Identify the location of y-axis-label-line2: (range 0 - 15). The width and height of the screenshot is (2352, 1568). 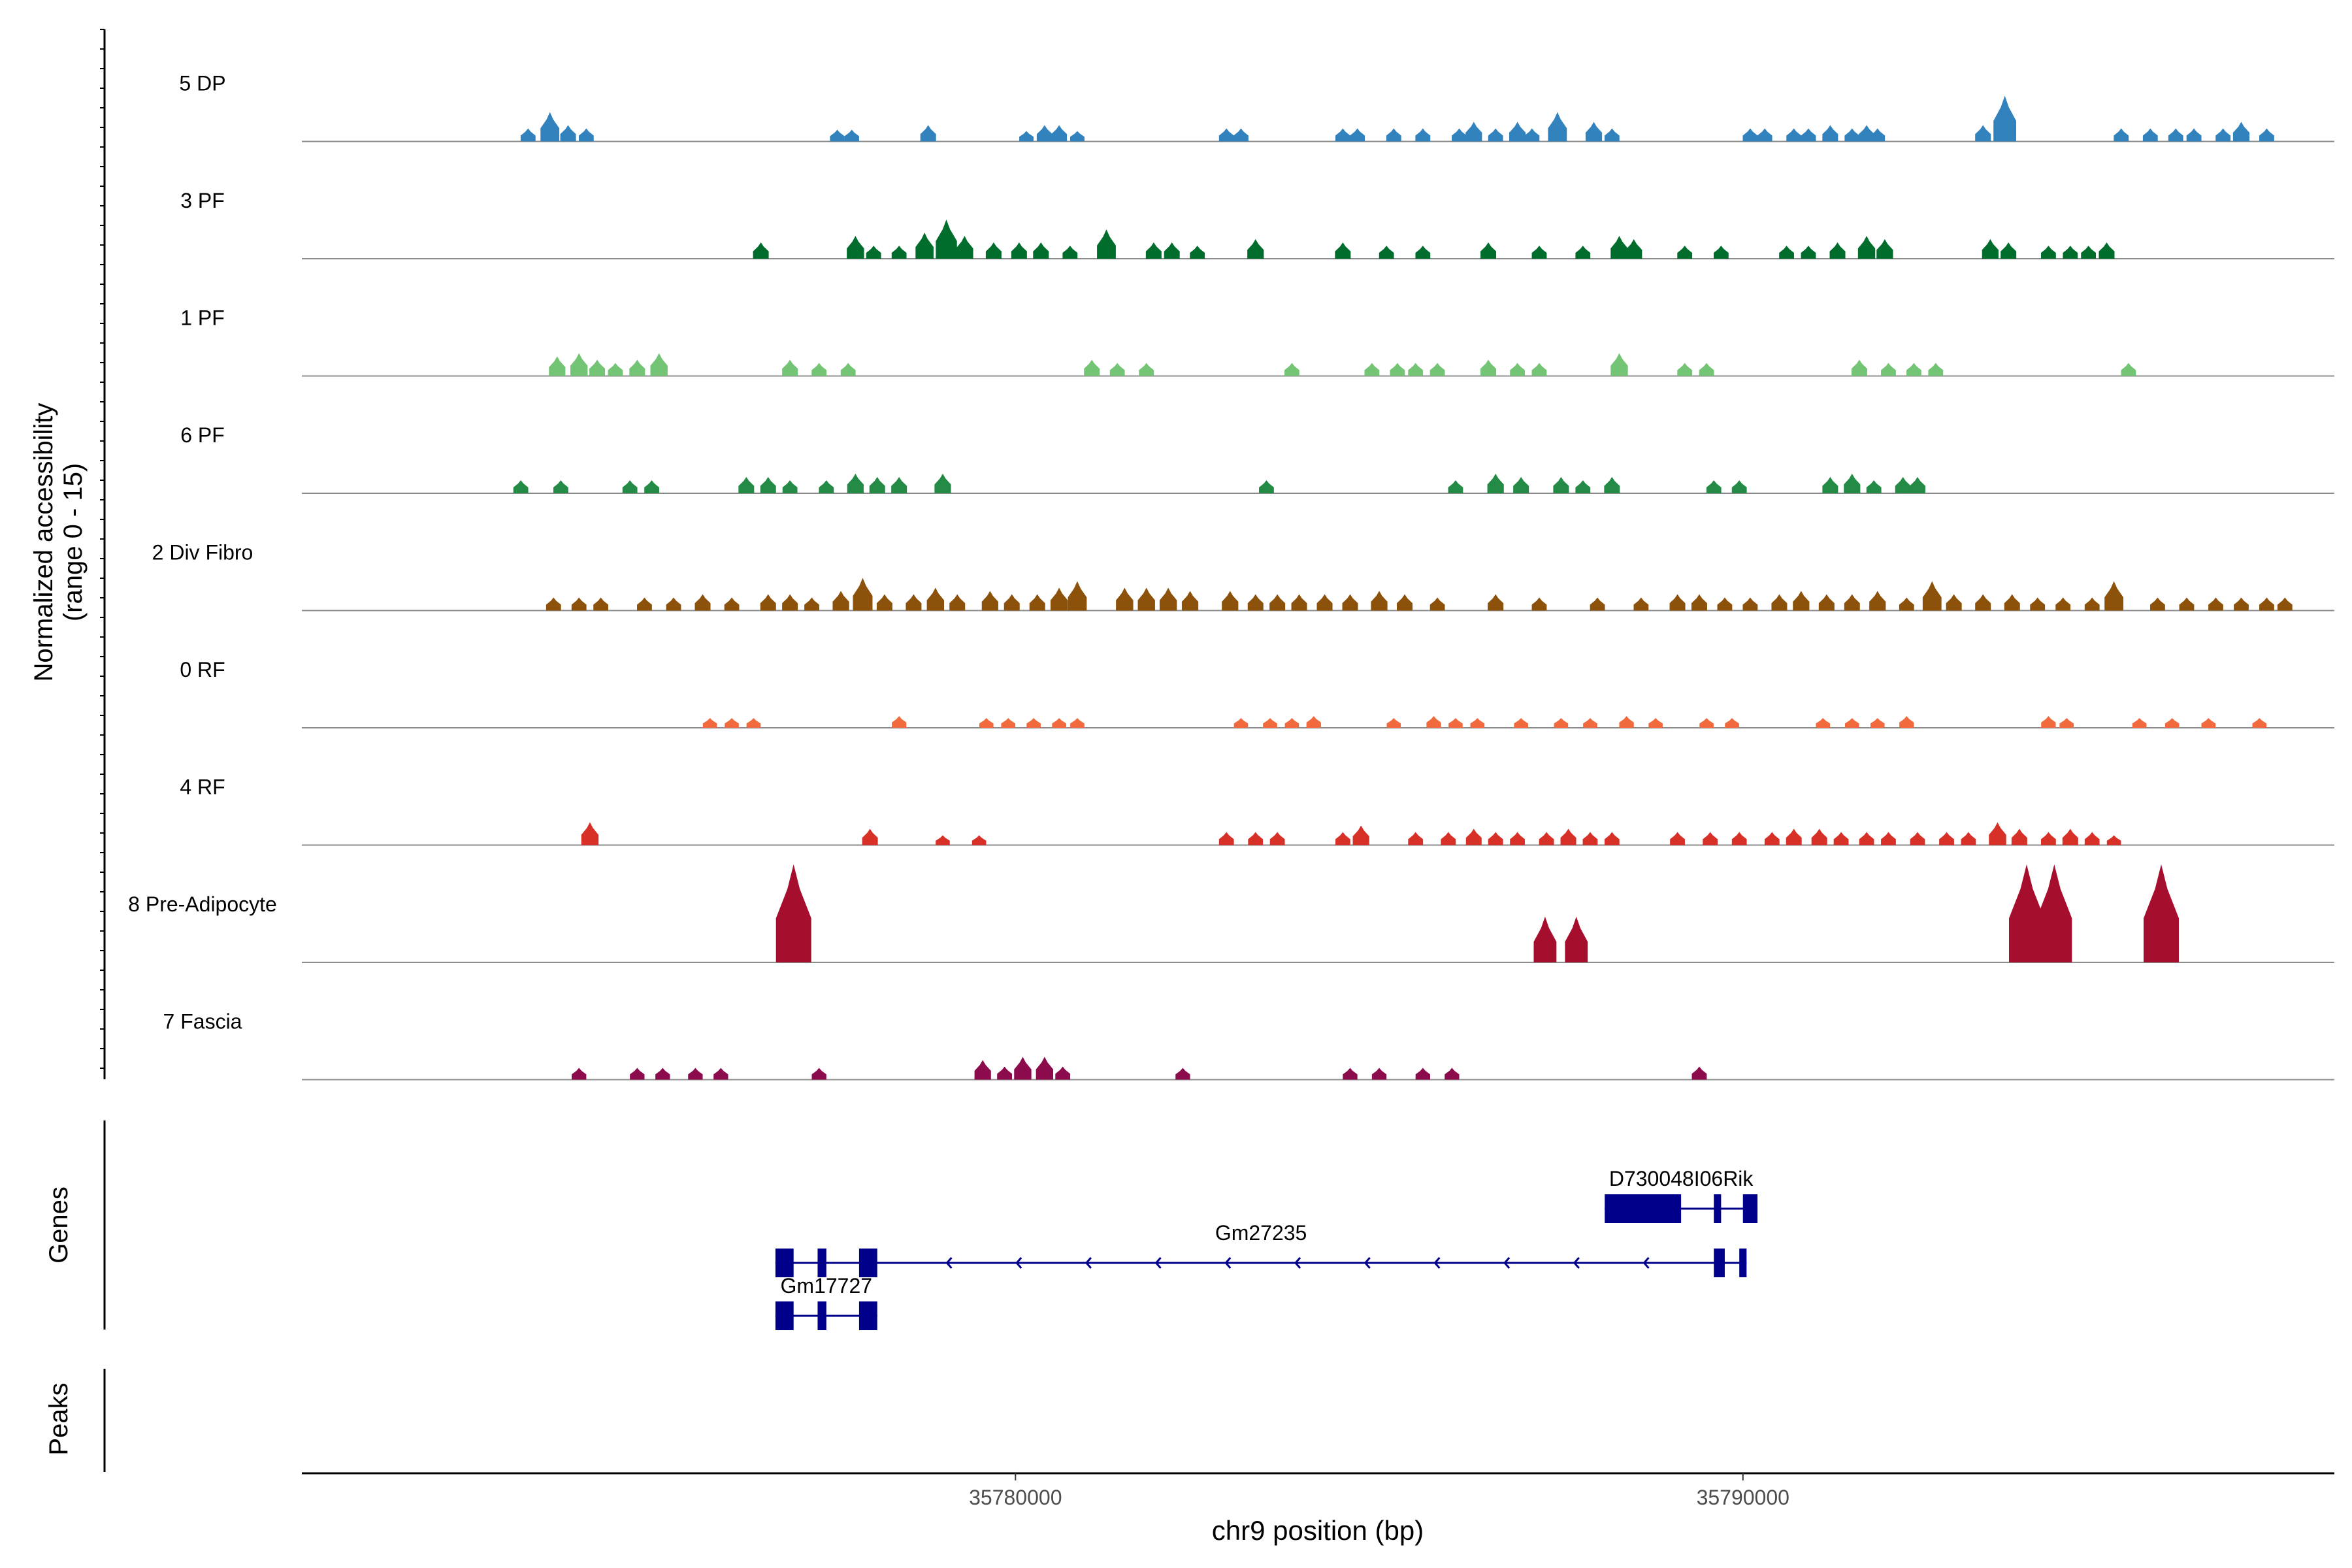
(73, 542).